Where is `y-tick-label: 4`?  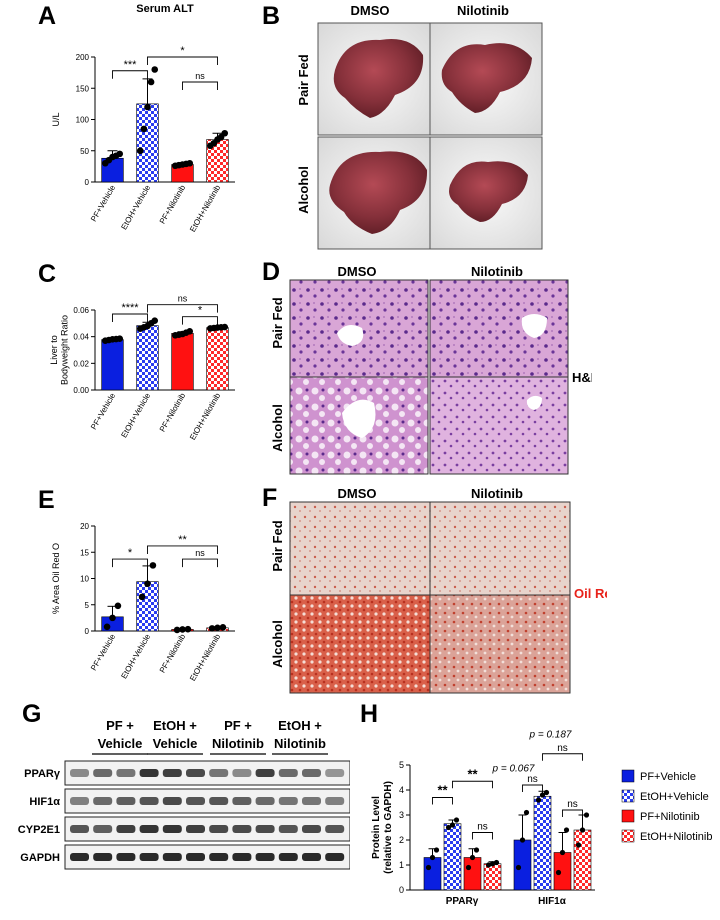 y-tick-label: 4 is located at coordinates (401, 790).